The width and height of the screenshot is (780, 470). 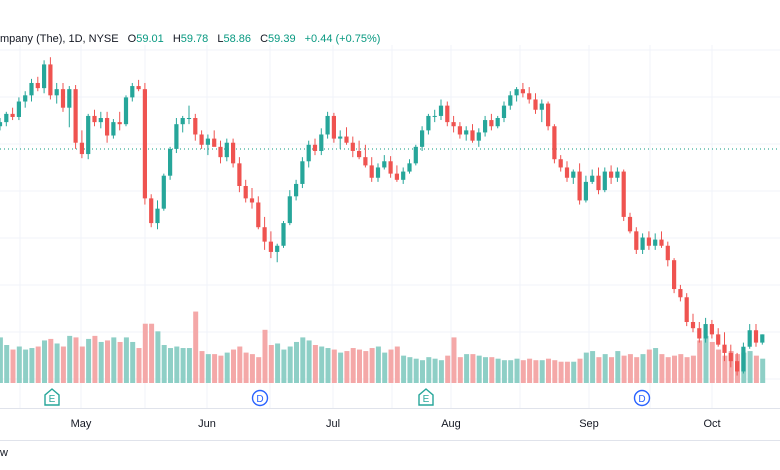 What do you see at coordinates (52, 399) in the screenshot?
I see `event-marker-letter: E` at bounding box center [52, 399].